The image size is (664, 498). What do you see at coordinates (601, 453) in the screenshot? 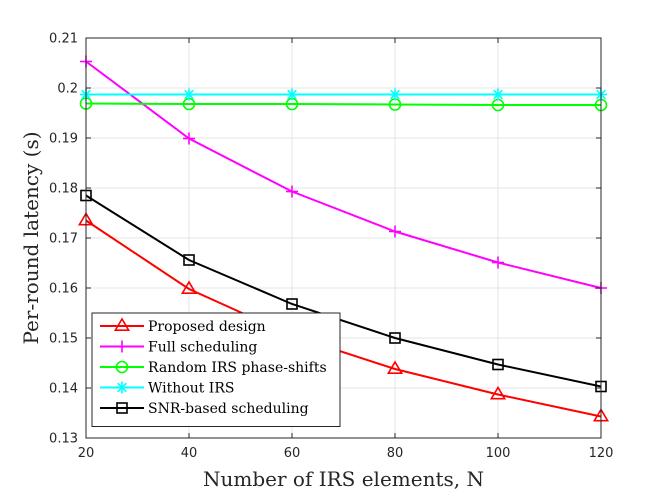
I see `x-tick-label: 120` at bounding box center [601, 453].